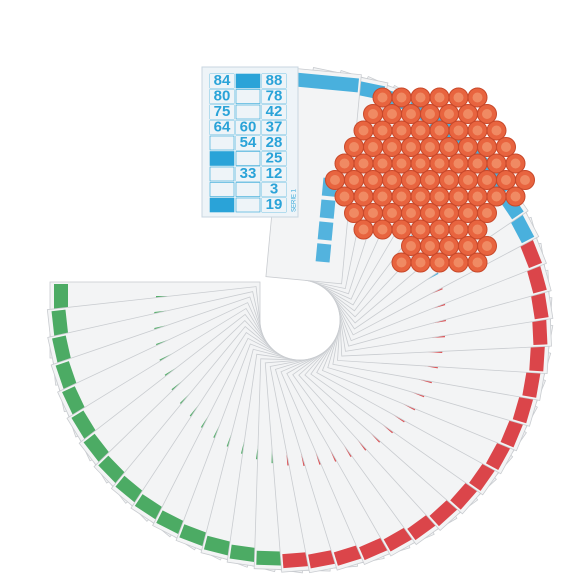  I want to click on card-number: 33, so click(248, 173).